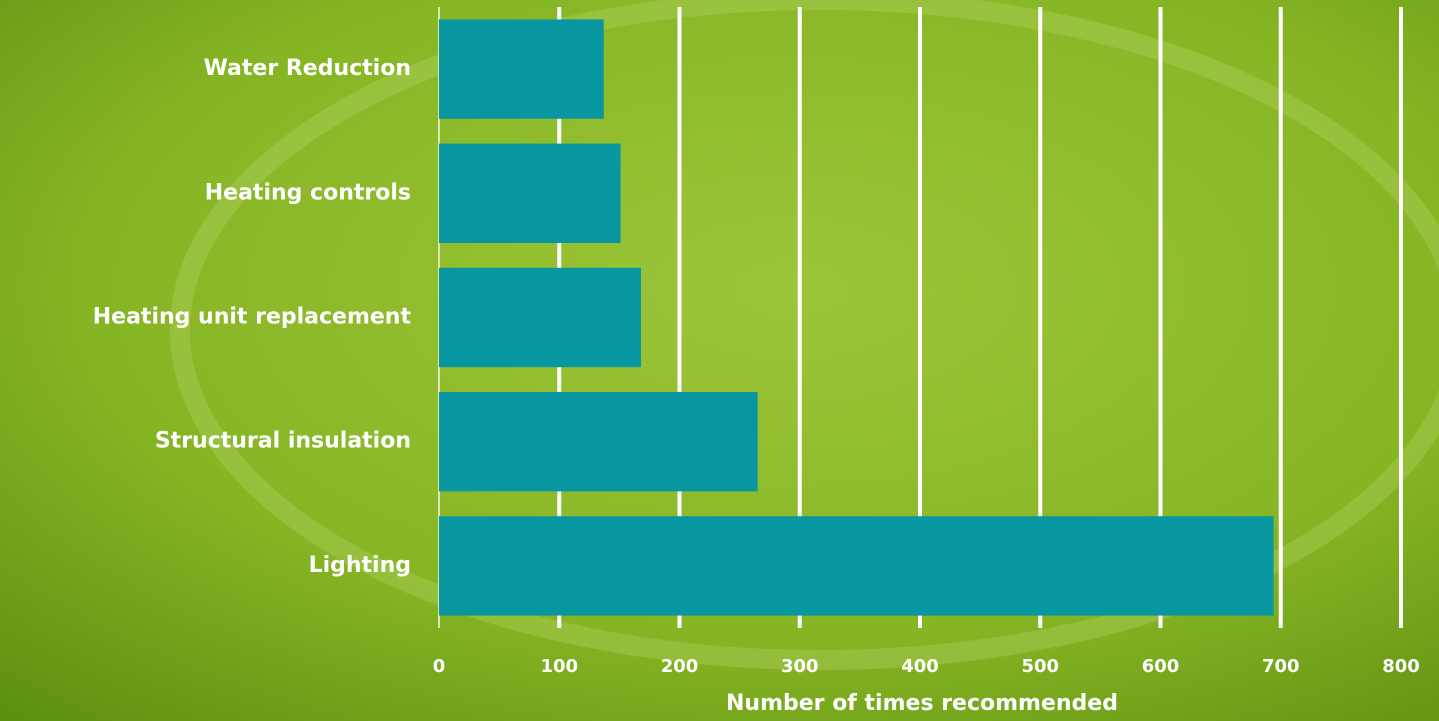 The width and height of the screenshot is (1439, 721). Describe the element at coordinates (800, 666) in the screenshot. I see `x-tick-label: 300` at that location.